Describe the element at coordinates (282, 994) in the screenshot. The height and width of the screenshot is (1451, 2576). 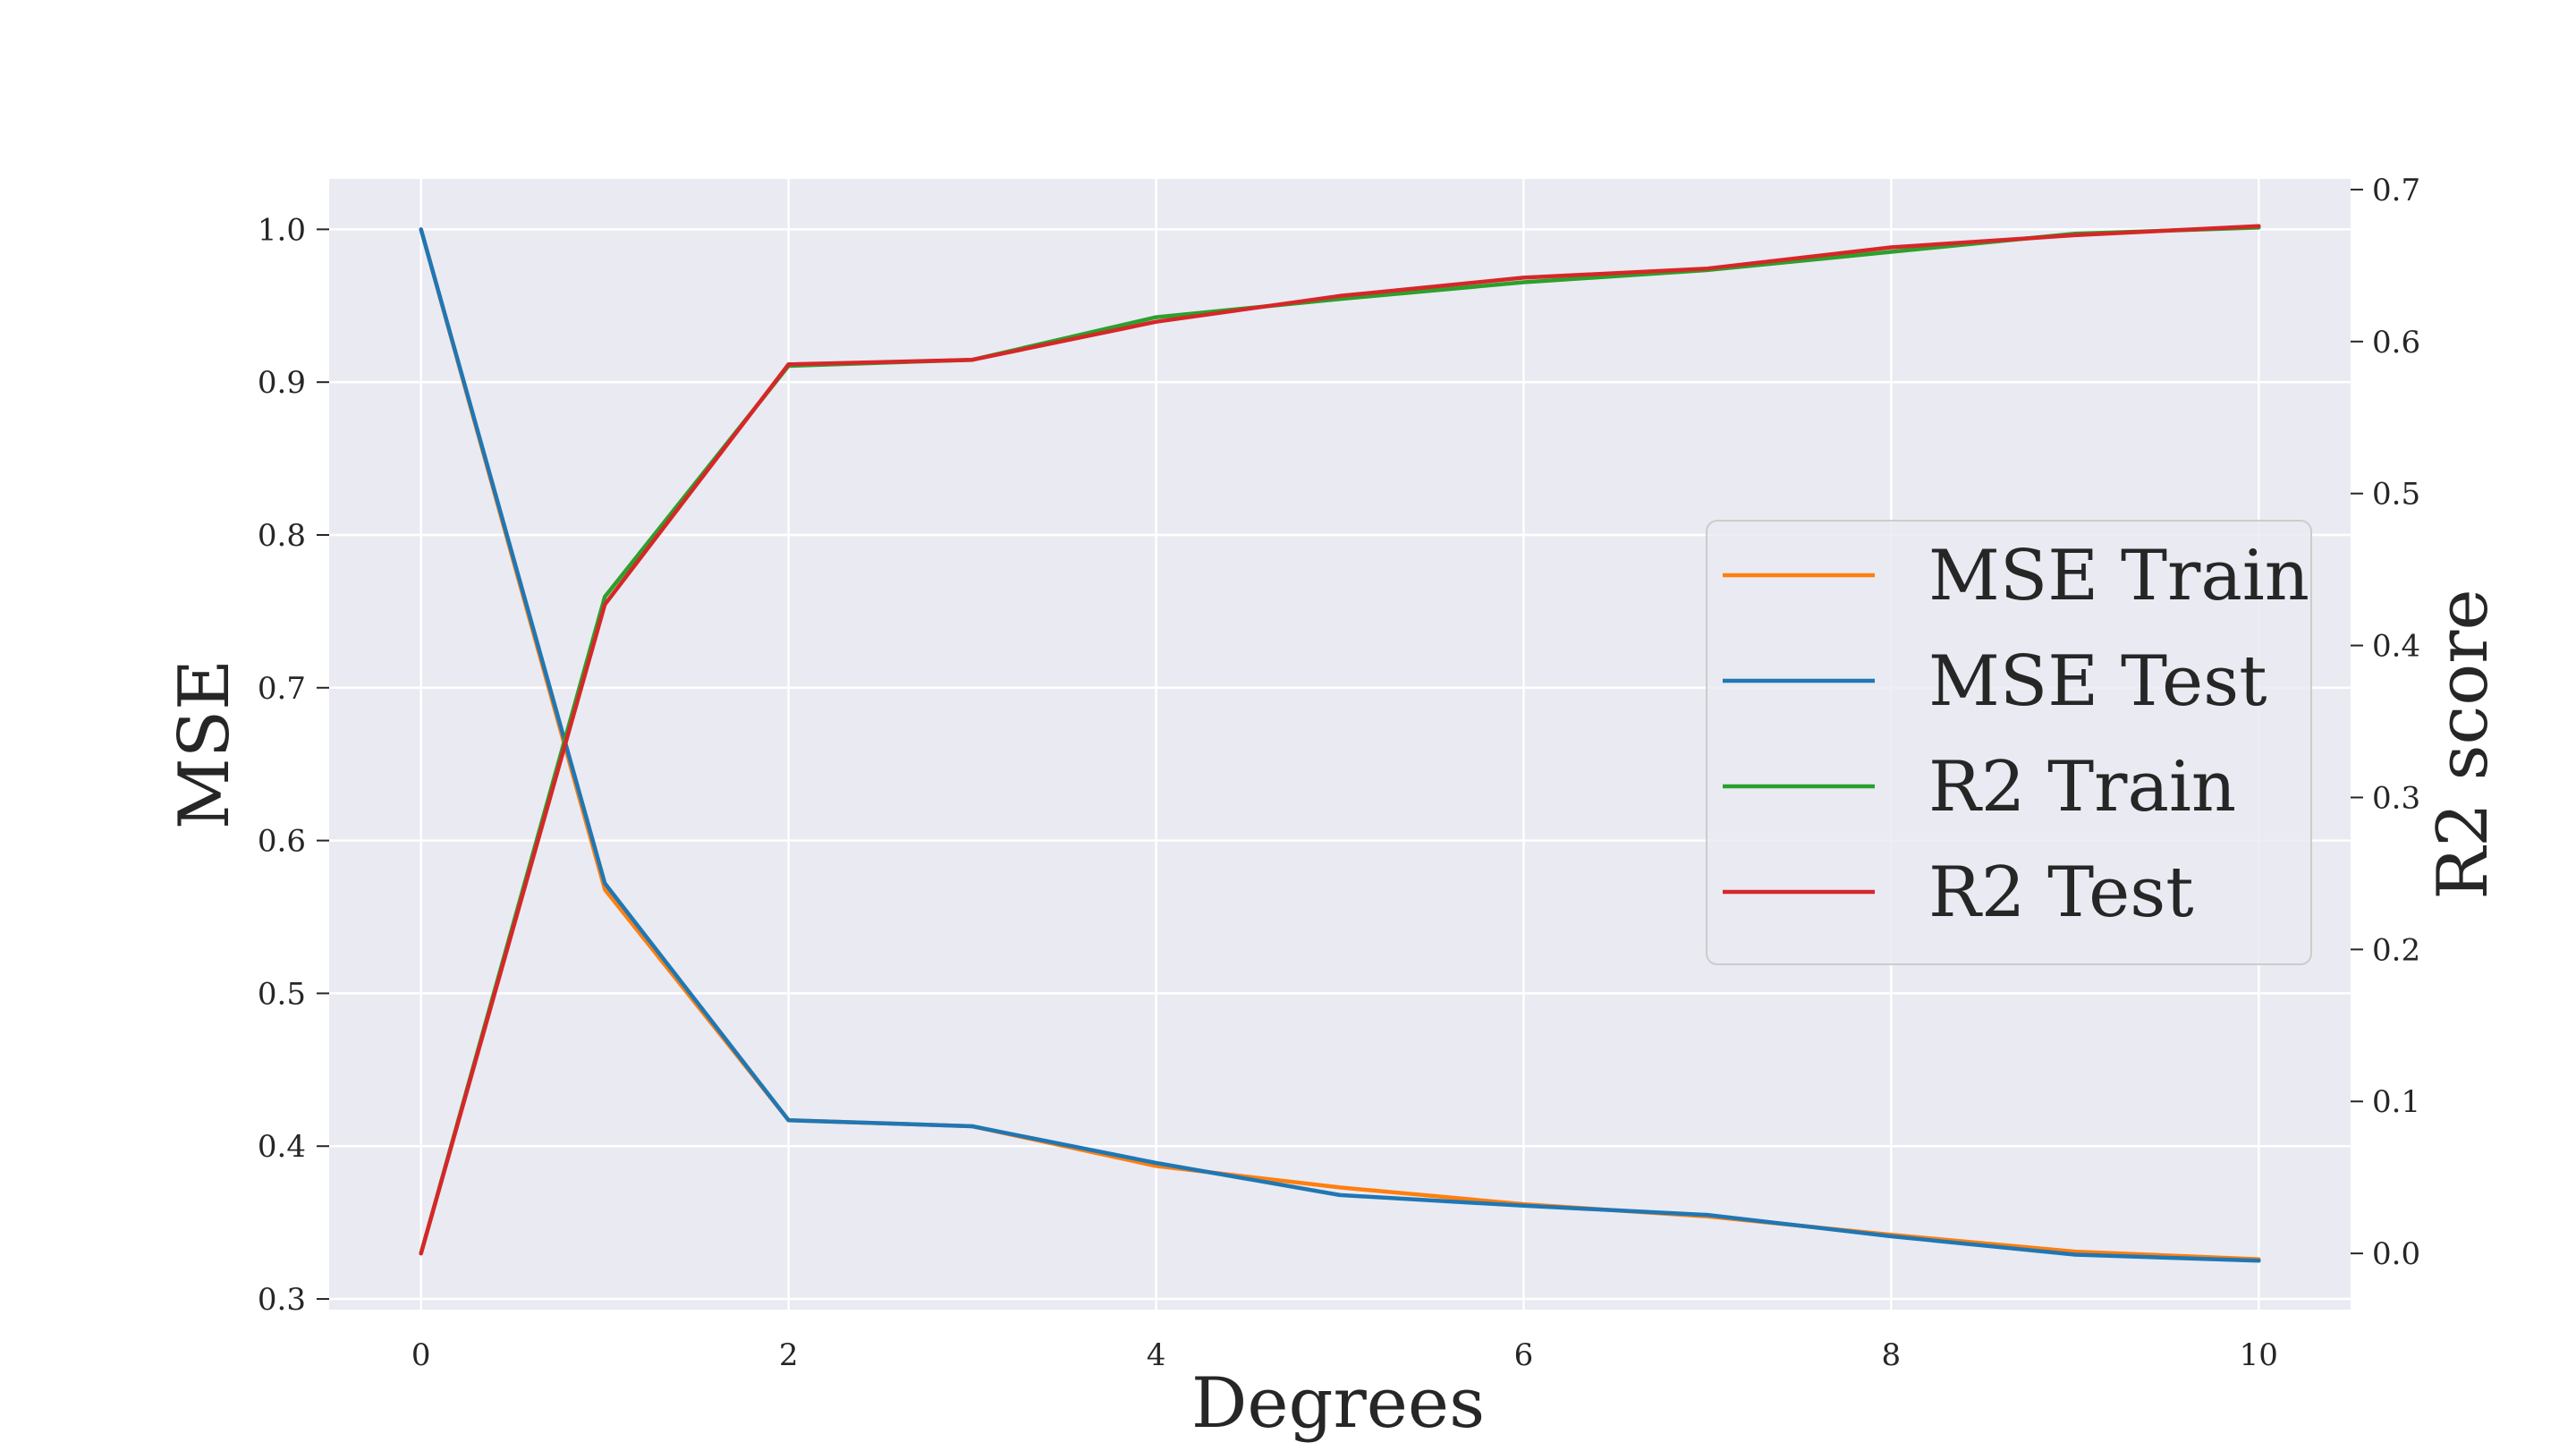
I see `y-tick-label: 0.5` at that location.